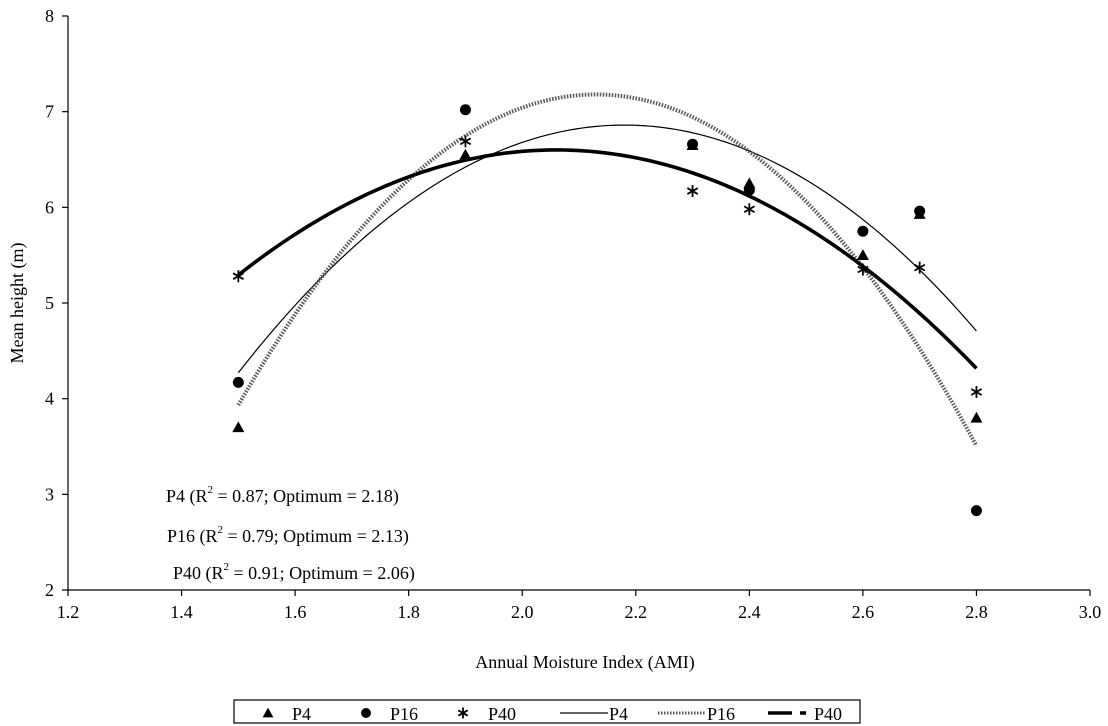  Describe the element at coordinates (17, 303) in the screenshot. I see `y-axis-label: Mean height (m)` at that location.